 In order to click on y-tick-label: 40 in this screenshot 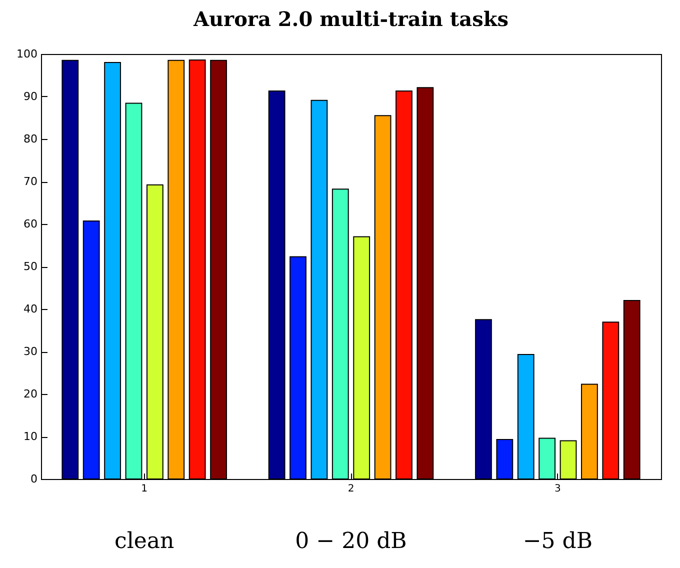, I will do `click(31, 309)`.